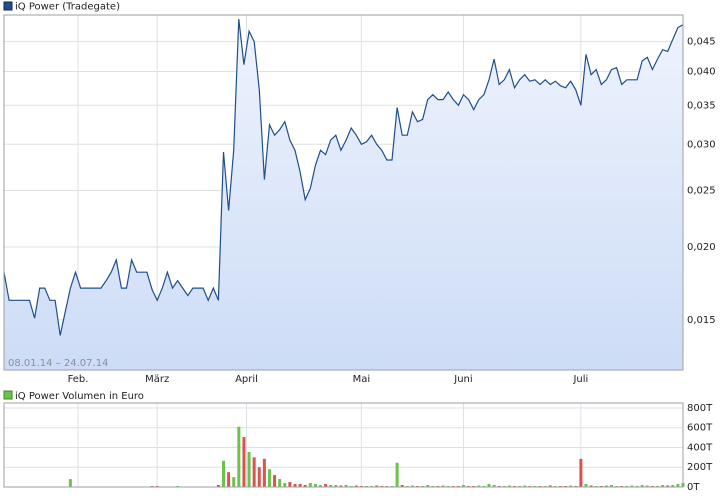 Image resolution: width=726 pixels, height=496 pixels. What do you see at coordinates (701, 190) in the screenshot?
I see `y-tick-label: 0,025` at bounding box center [701, 190].